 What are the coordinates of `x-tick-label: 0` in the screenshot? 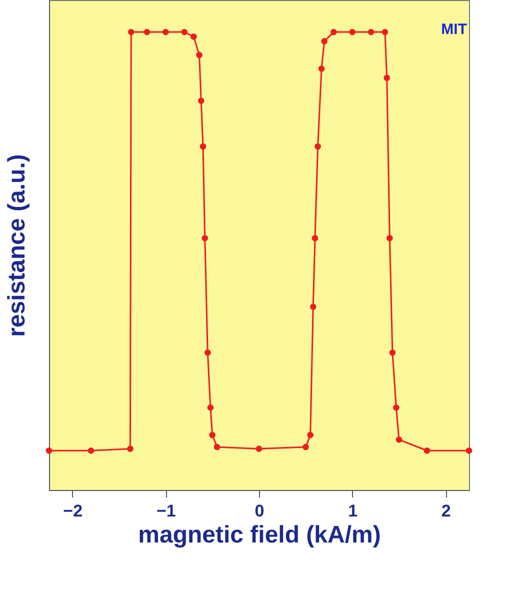 It's located at (259, 511).